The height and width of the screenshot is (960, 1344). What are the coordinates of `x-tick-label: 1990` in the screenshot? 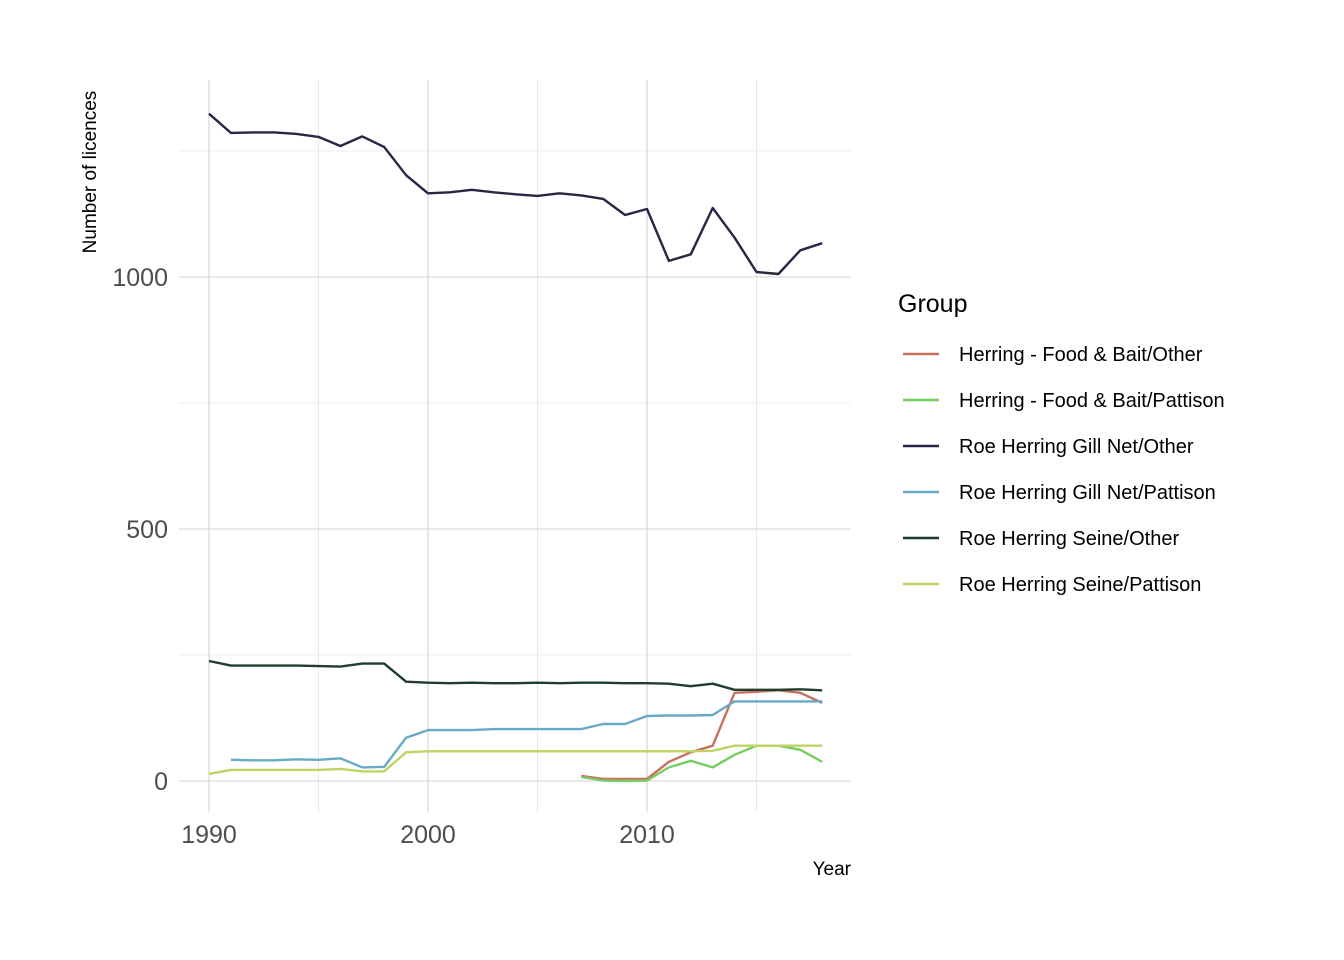 It's located at (209, 835).